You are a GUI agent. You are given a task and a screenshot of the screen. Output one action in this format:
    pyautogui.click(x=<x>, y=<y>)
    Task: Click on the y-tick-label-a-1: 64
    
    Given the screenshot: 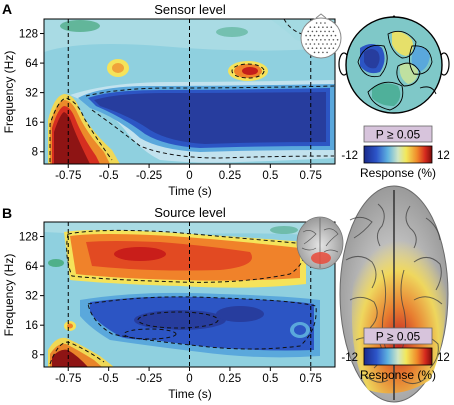 What is the action you would take?
    pyautogui.click(x=31, y=64)
    